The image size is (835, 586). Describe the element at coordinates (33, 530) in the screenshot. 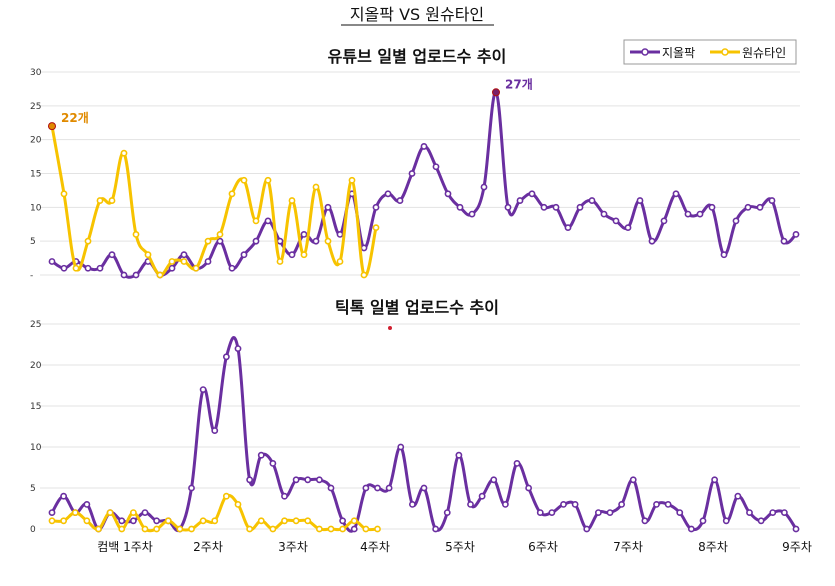

I see `y-tick-label: 0` at that location.